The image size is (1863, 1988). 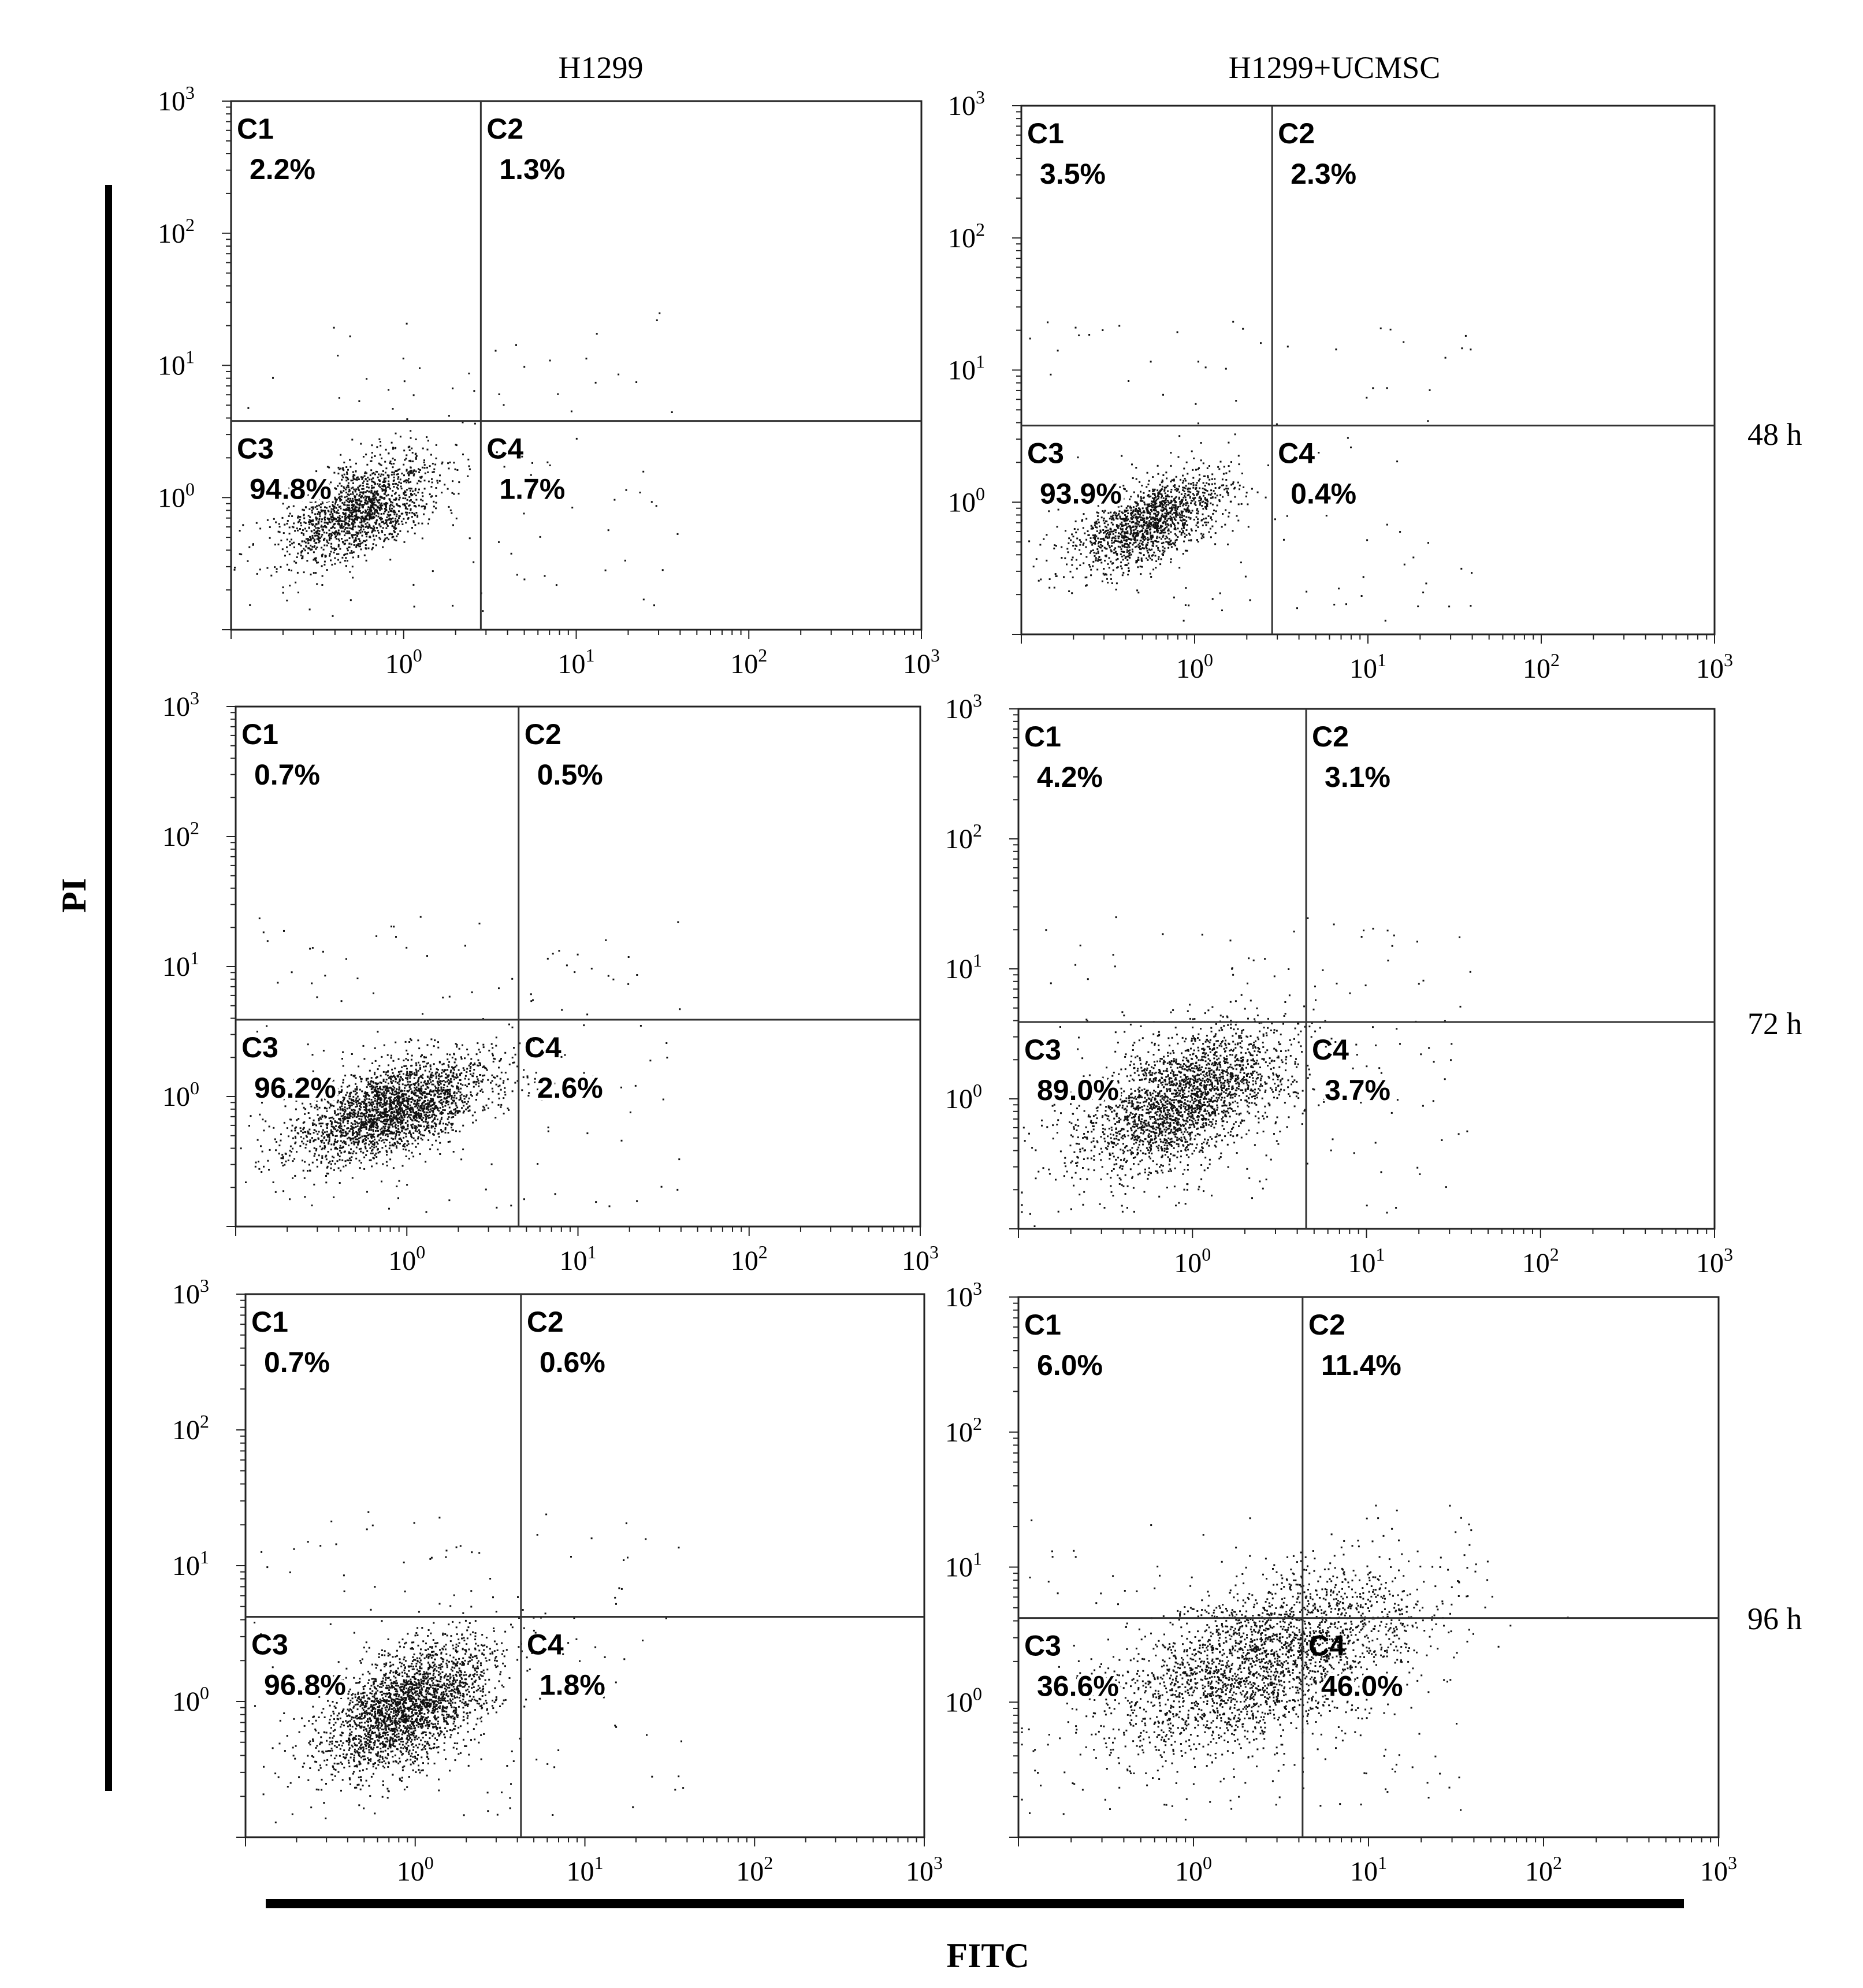 What do you see at coordinates (176, 231) in the screenshot?
I see `y-tick-label: 102` at bounding box center [176, 231].